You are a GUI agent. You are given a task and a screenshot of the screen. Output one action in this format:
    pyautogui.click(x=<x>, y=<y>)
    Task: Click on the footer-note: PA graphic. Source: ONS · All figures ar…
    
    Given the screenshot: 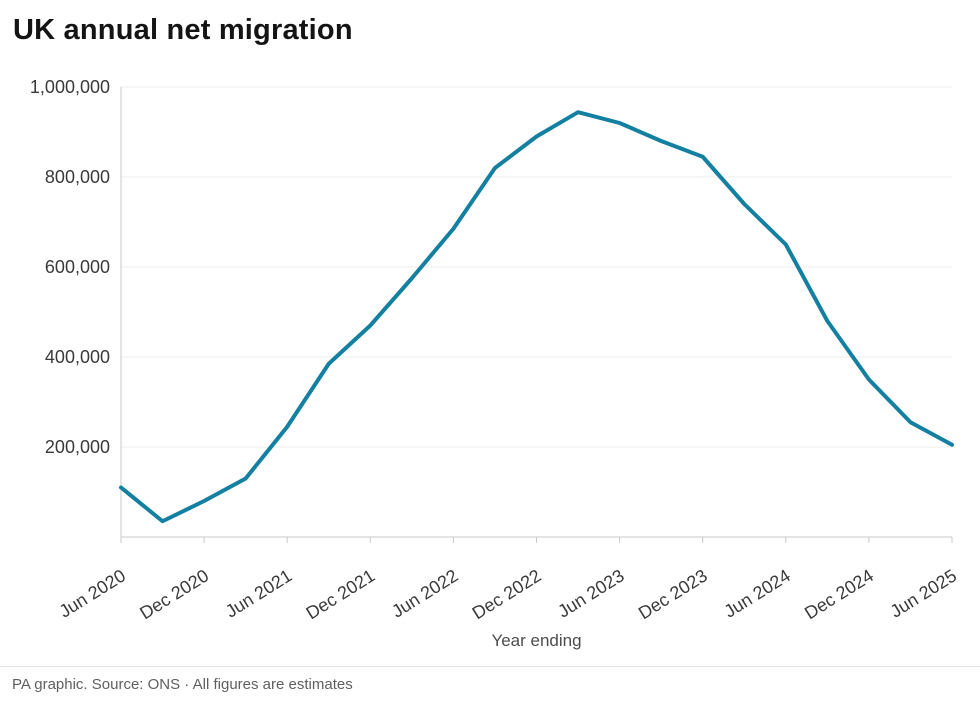 What is the action you would take?
    pyautogui.click(x=182, y=684)
    